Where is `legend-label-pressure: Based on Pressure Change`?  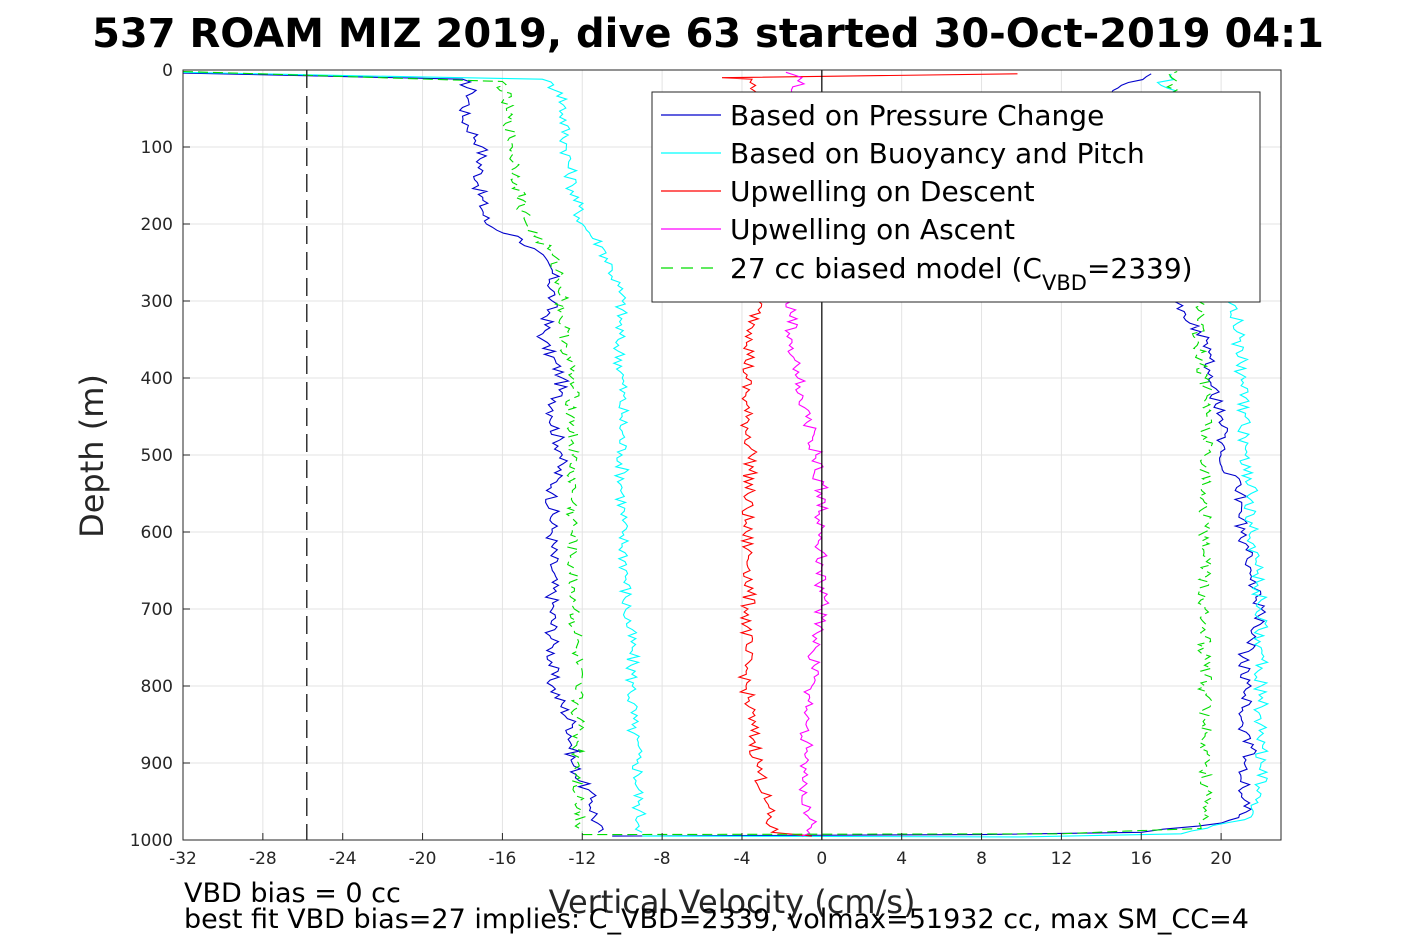 legend-label-pressure: Based on Pressure Change is located at coordinates (917, 115).